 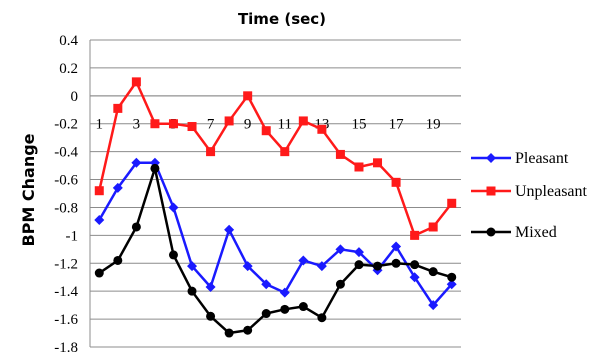 I want to click on x-tick-label: 11, so click(x=285, y=125).